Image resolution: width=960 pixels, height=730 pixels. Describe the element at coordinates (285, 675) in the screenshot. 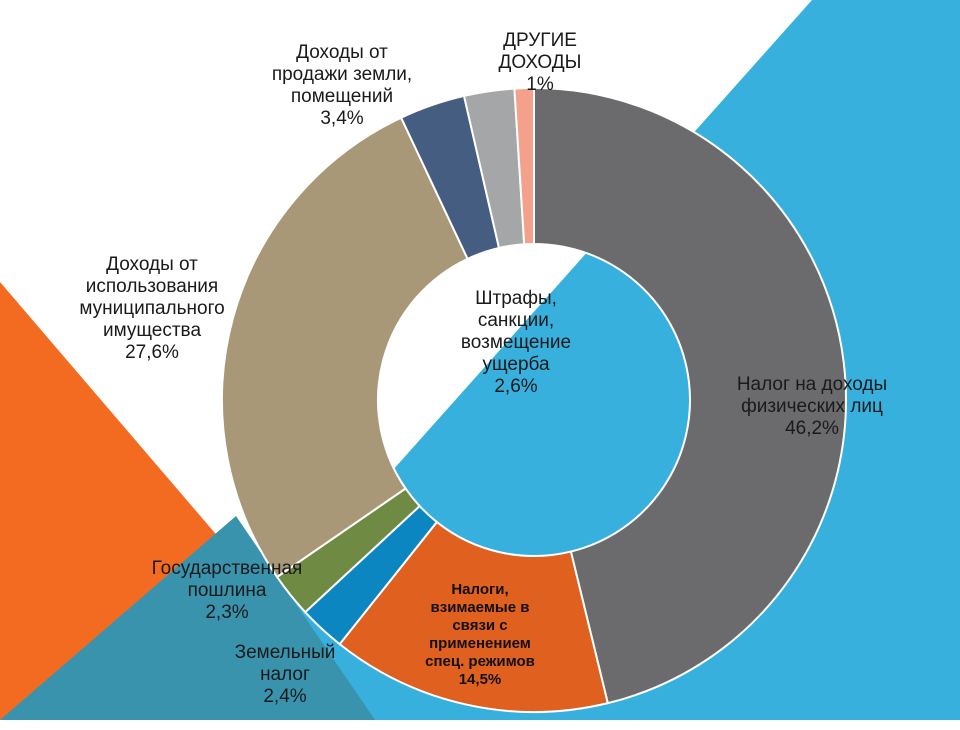

I see `slice-label-land-tax: Земельный налог 2,4%` at that location.